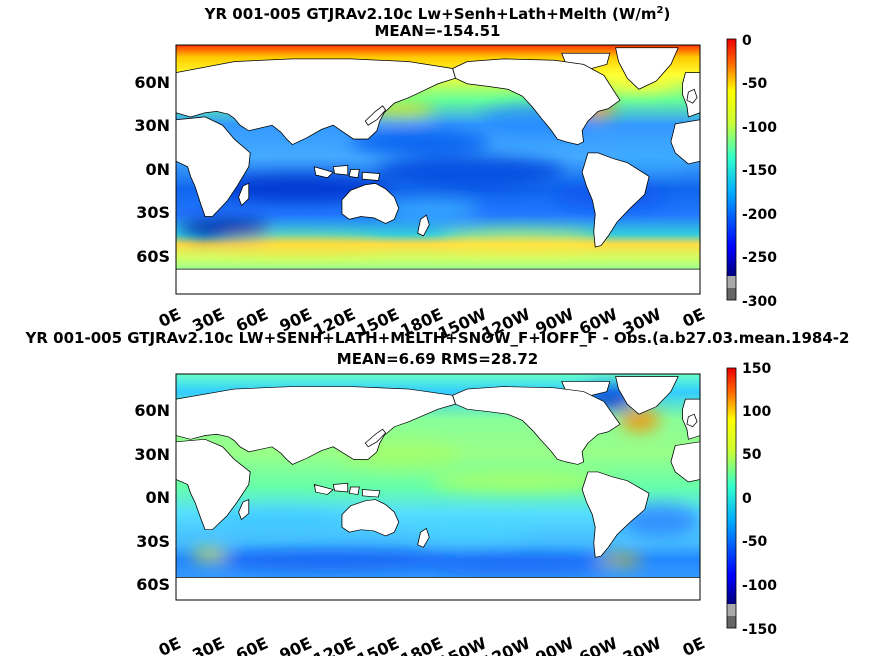 The width and height of the screenshot is (875, 656). I want to click on map1-colorbar-under, so click(731, 282).